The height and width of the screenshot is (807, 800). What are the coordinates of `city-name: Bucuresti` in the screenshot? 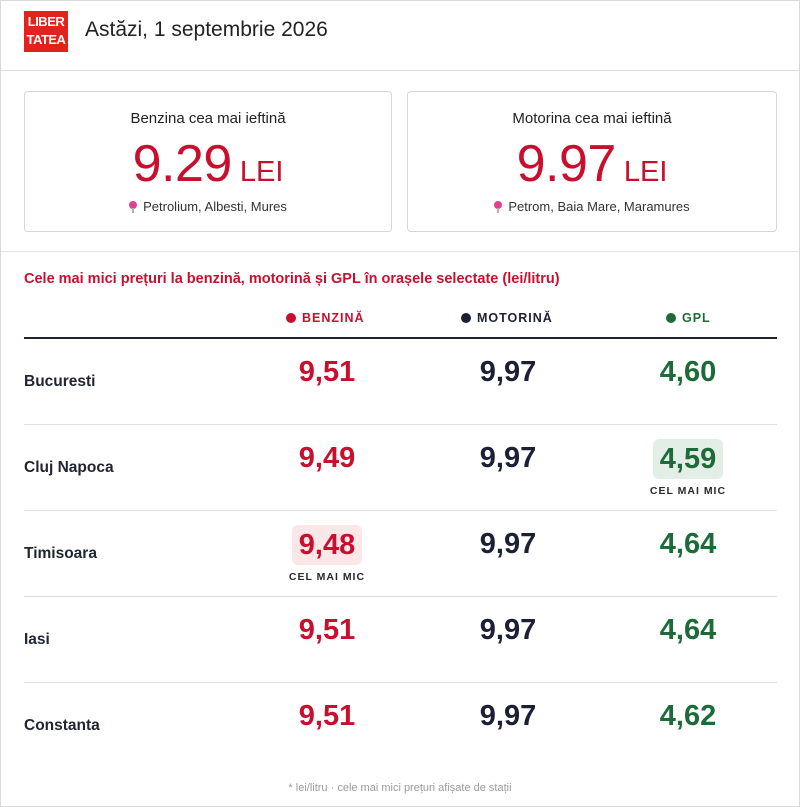 It's located at (60, 381).